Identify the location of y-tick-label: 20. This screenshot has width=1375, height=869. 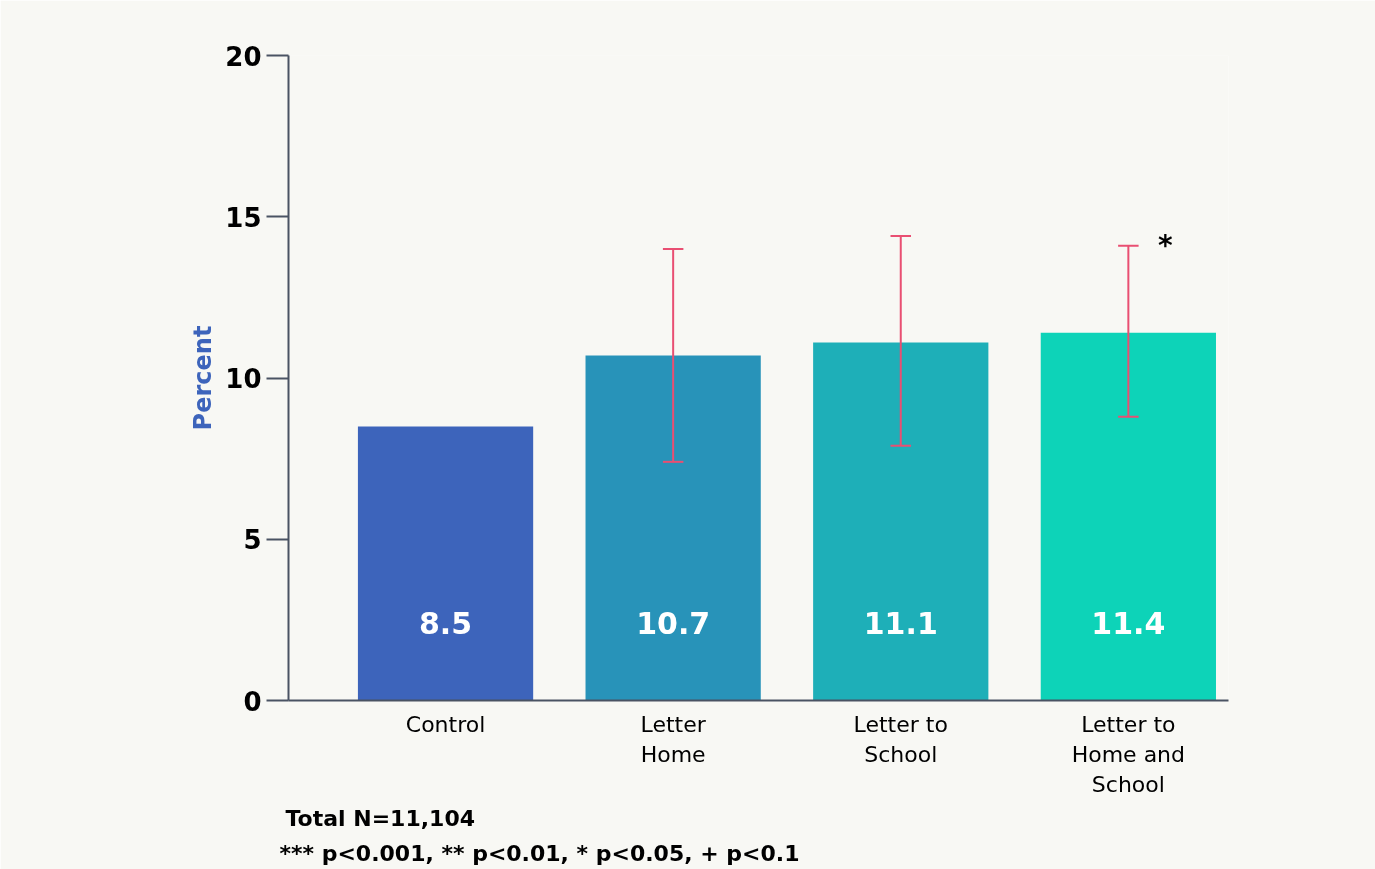
(243, 56).